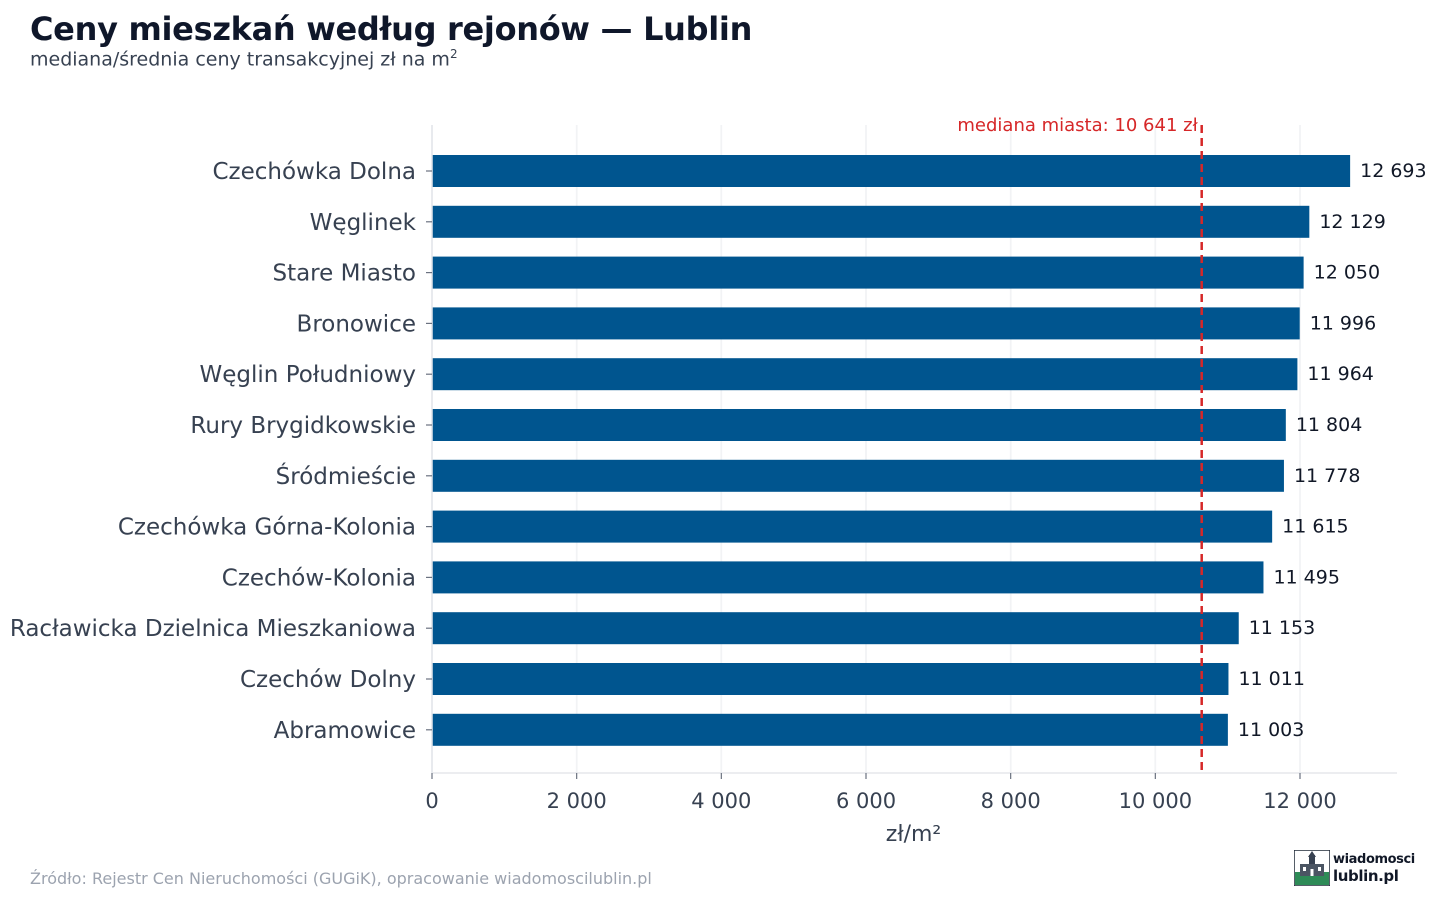  Describe the element at coordinates (1077, 125) in the screenshot. I see `median-label: mediana miasta: 10 641 zł` at that location.